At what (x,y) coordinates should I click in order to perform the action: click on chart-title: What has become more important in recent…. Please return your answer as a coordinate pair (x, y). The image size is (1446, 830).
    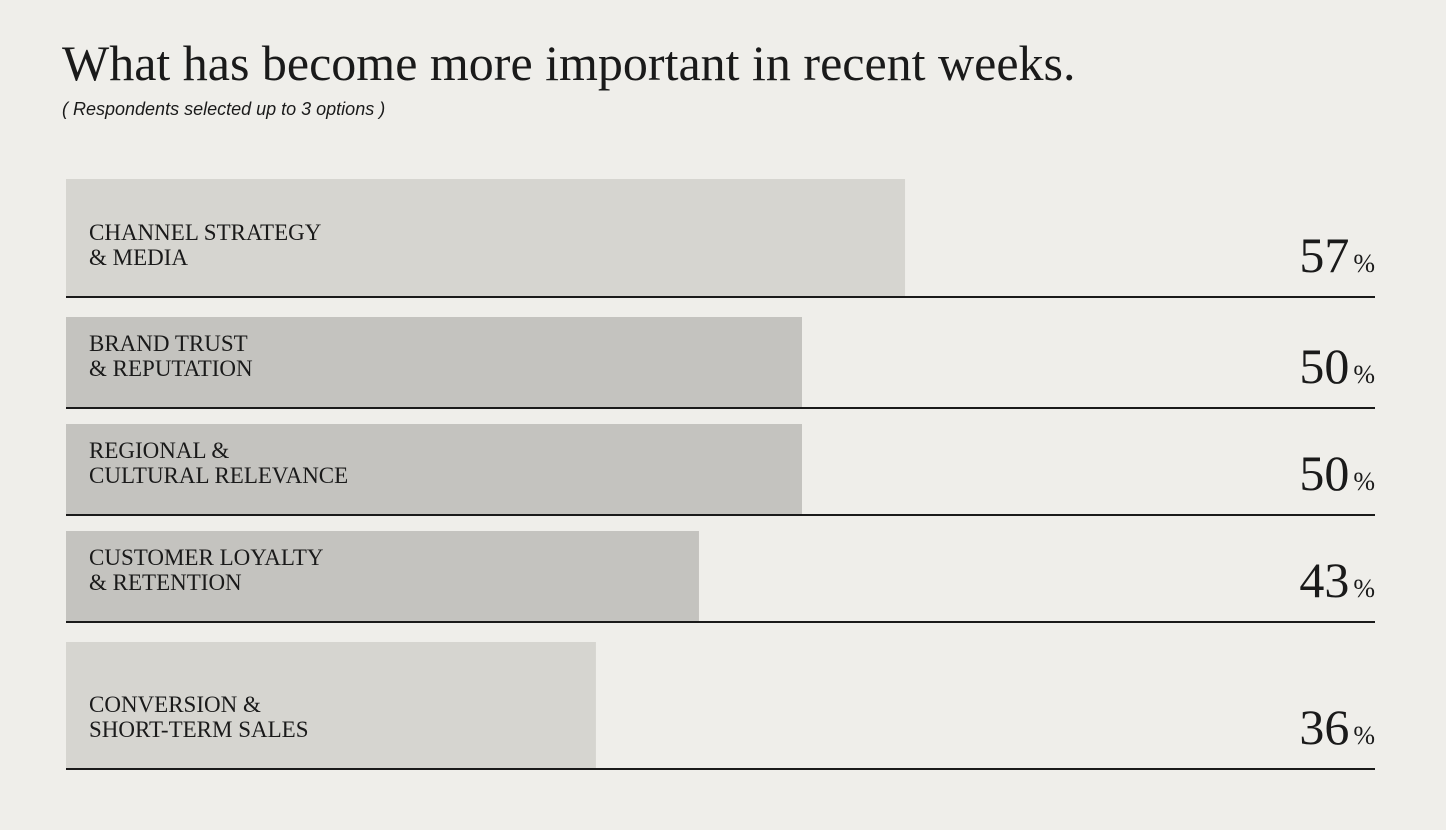
    Looking at the image, I should click on (569, 63).